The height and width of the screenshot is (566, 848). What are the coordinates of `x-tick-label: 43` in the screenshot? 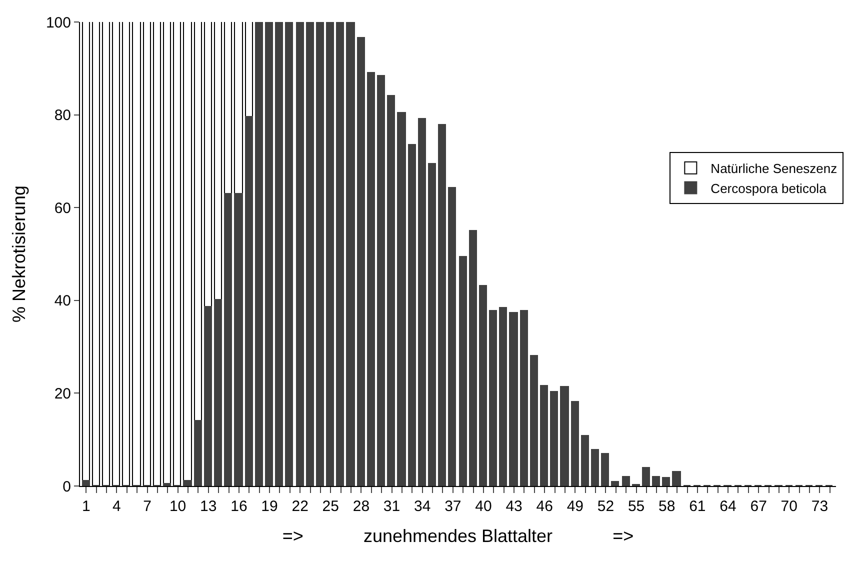 It's located at (514, 506).